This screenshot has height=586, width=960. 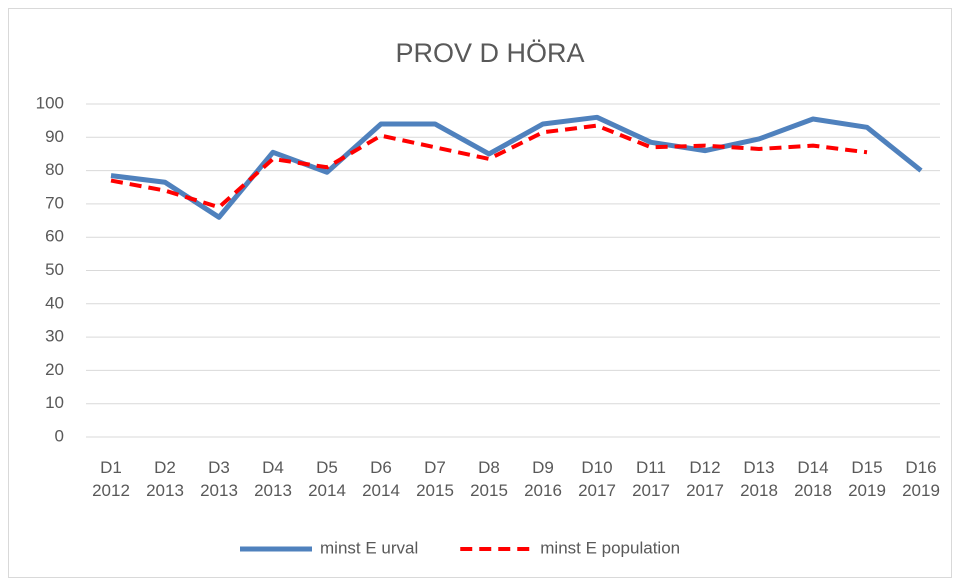 What do you see at coordinates (54, 136) in the screenshot?
I see `y-tick-label: 90` at bounding box center [54, 136].